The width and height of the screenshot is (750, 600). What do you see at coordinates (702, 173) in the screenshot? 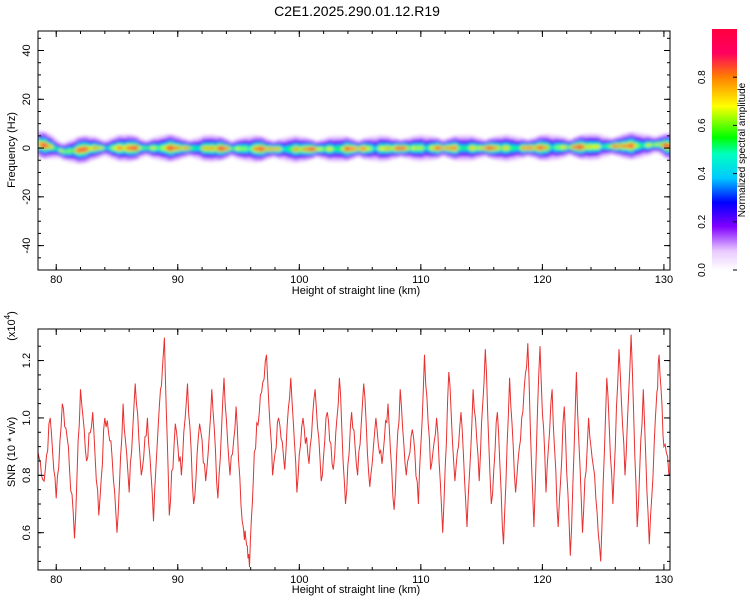
I see `colorbar-tick-label: 0.4` at bounding box center [702, 173].